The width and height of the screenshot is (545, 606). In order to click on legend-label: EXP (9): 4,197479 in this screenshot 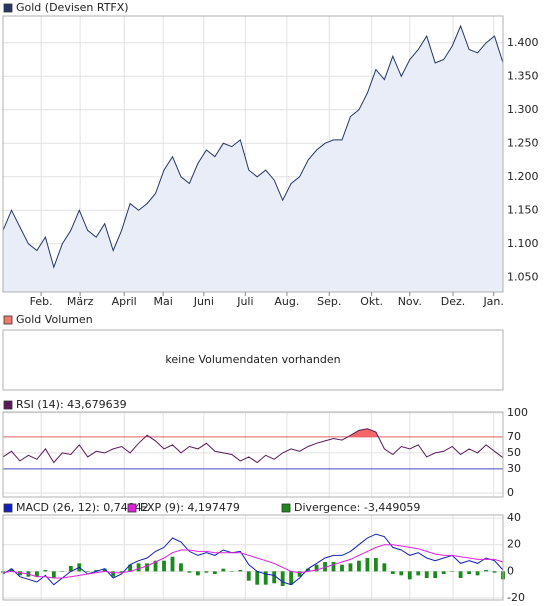, I will do `click(190, 507)`.